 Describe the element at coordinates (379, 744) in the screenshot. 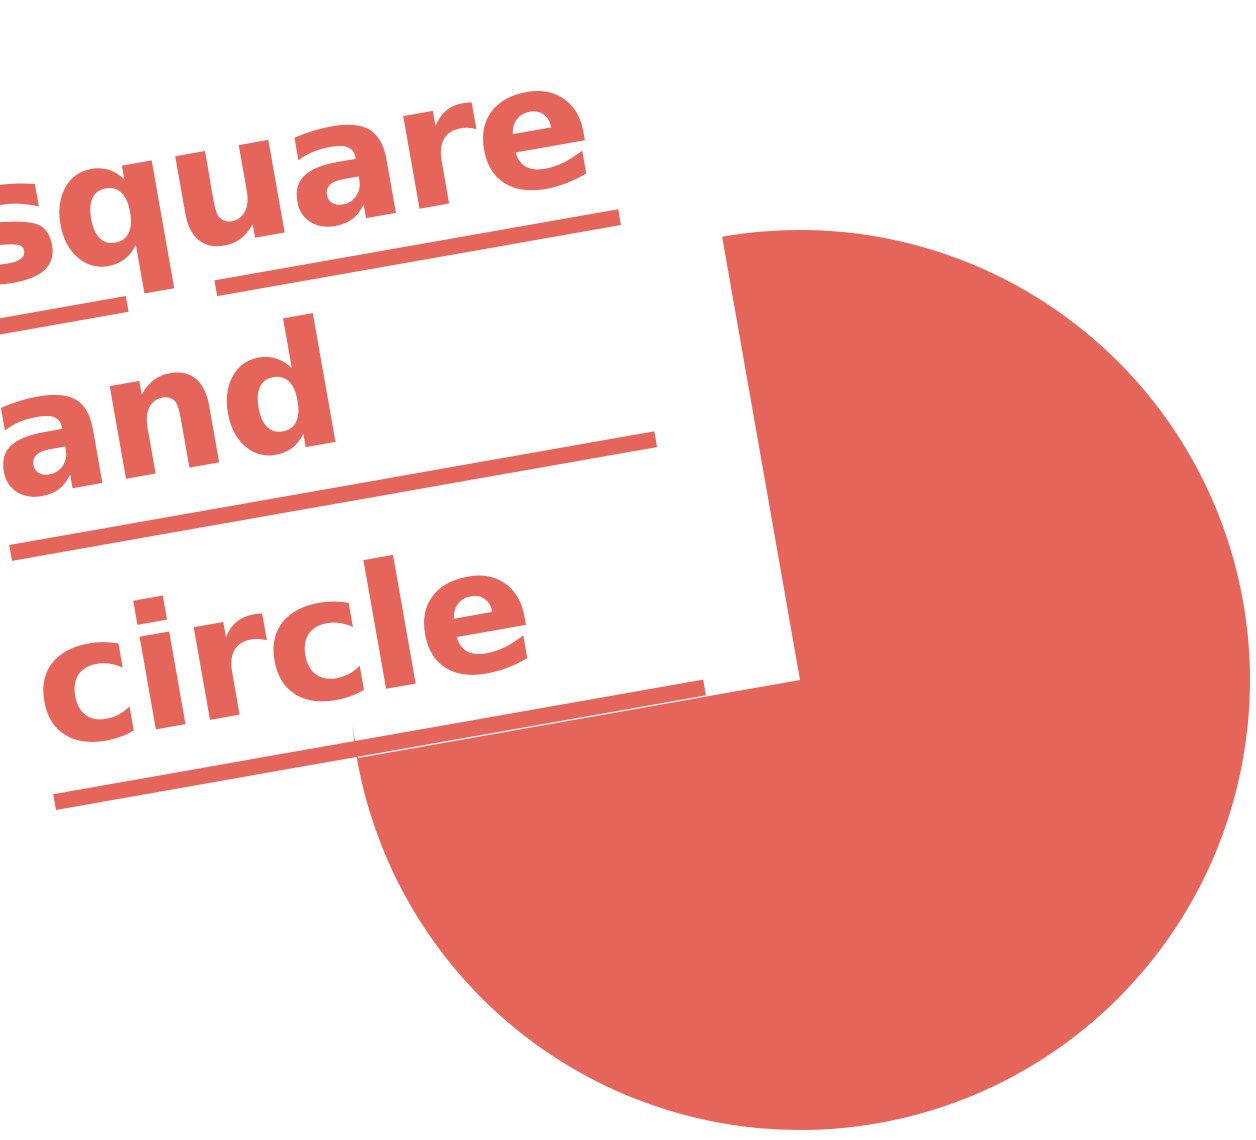

I see `underline-circle` at that location.